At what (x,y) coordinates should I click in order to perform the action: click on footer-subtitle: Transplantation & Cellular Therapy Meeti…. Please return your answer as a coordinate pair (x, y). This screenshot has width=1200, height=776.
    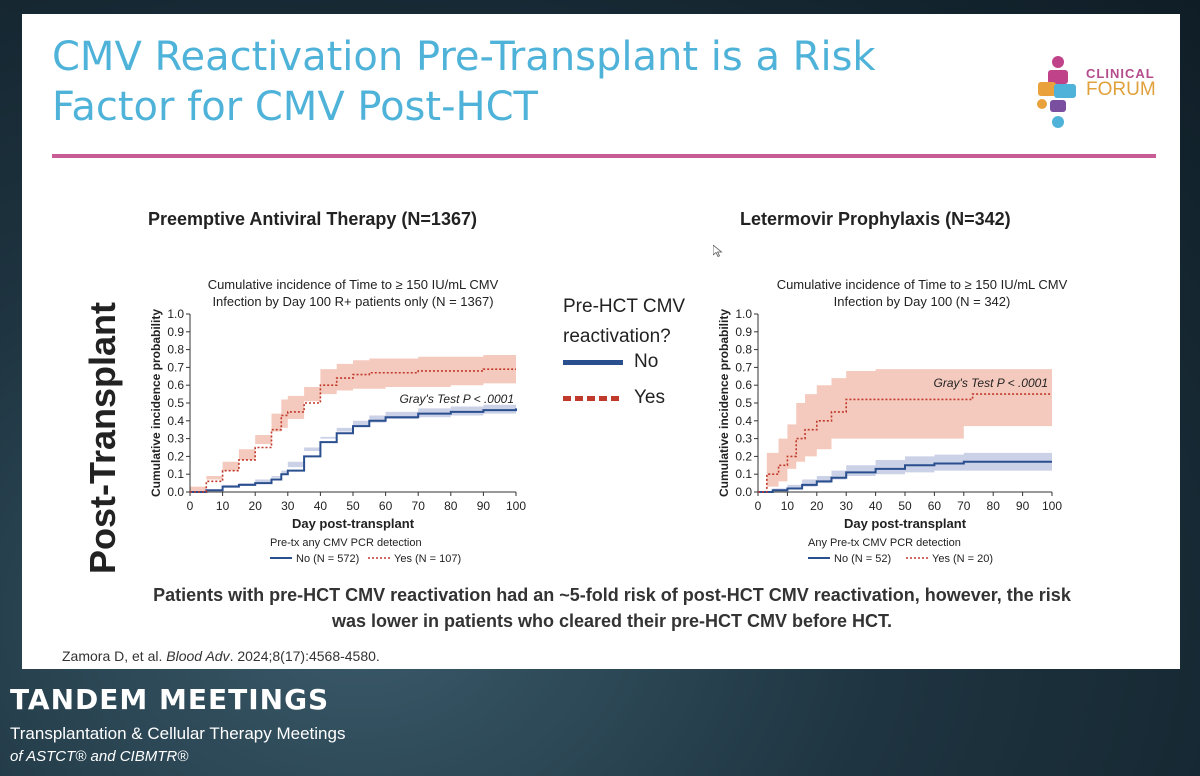
    Looking at the image, I should click on (178, 733).